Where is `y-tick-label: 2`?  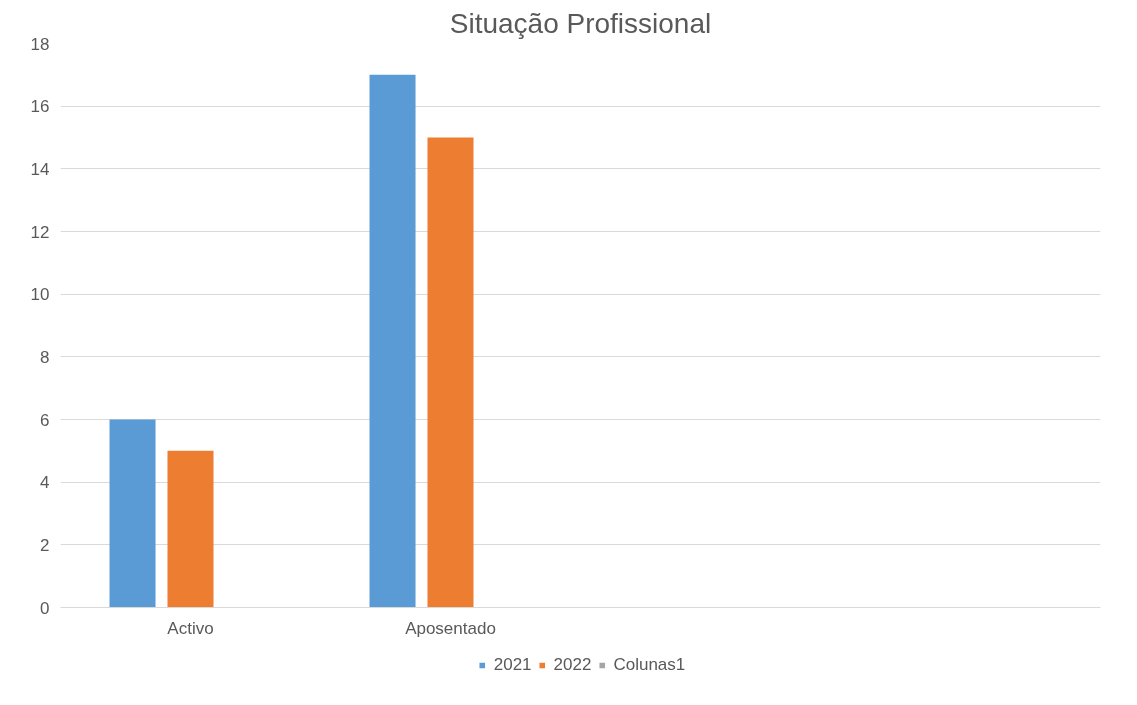
y-tick-label: 2 is located at coordinates (45, 545).